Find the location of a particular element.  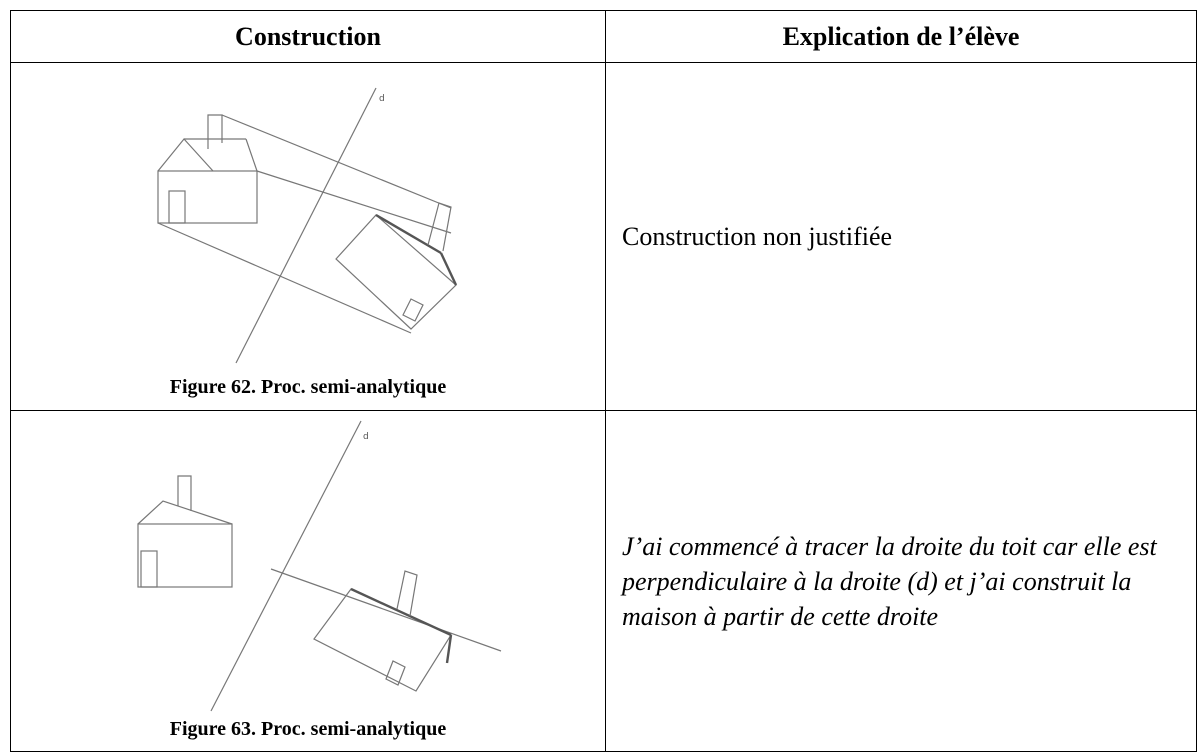

header-row: Construction Explication de l’élève is located at coordinates (603, 36).